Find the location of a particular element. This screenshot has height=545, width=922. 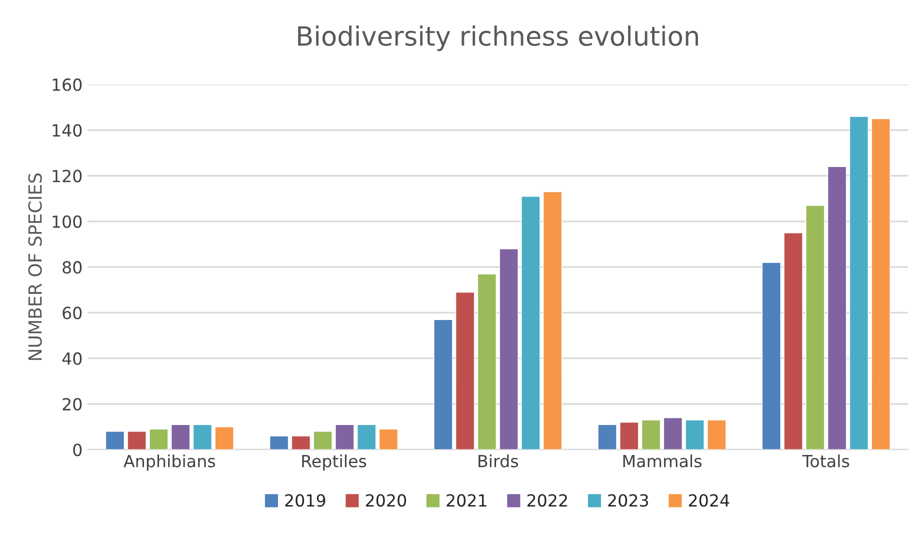

legend-label: 2021 is located at coordinates (466, 500).